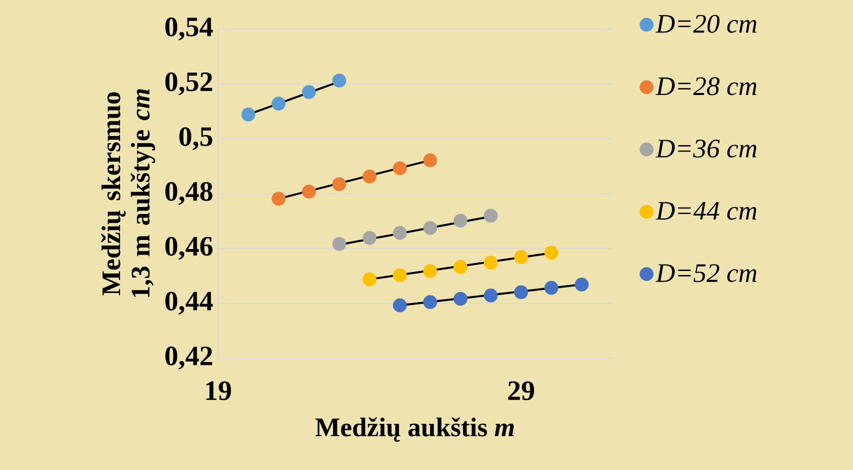 Image resolution: width=853 pixels, height=470 pixels. Describe the element at coordinates (218, 390) in the screenshot. I see `x-tick-label: 19` at that location.